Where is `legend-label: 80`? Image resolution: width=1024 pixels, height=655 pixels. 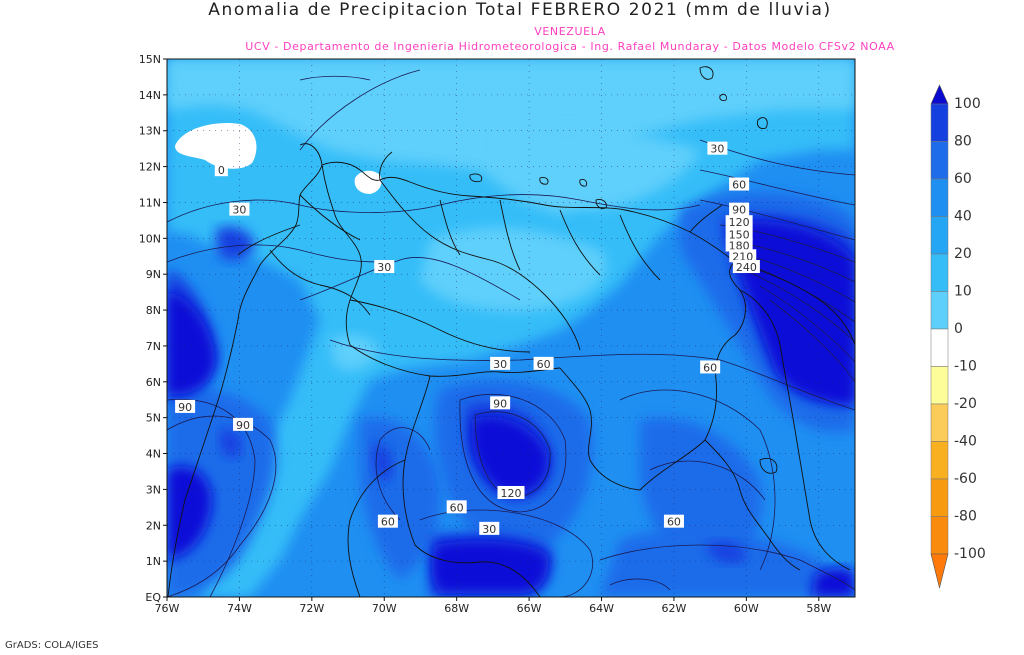 legend-label: 80 is located at coordinates (963, 142).